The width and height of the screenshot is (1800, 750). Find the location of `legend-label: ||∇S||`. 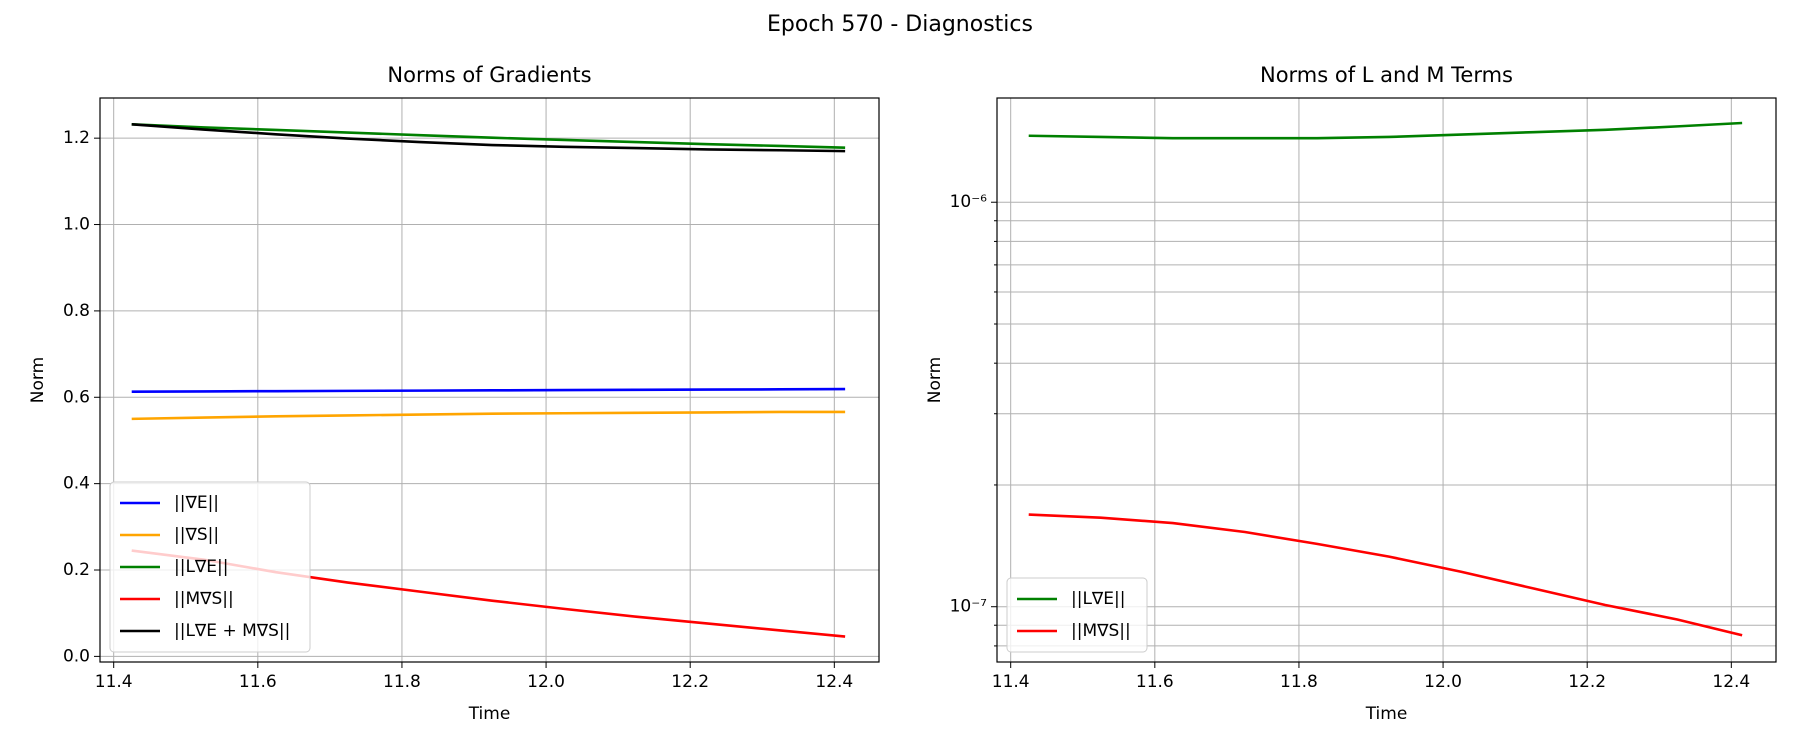

legend-label: ||∇S|| is located at coordinates (196, 535).